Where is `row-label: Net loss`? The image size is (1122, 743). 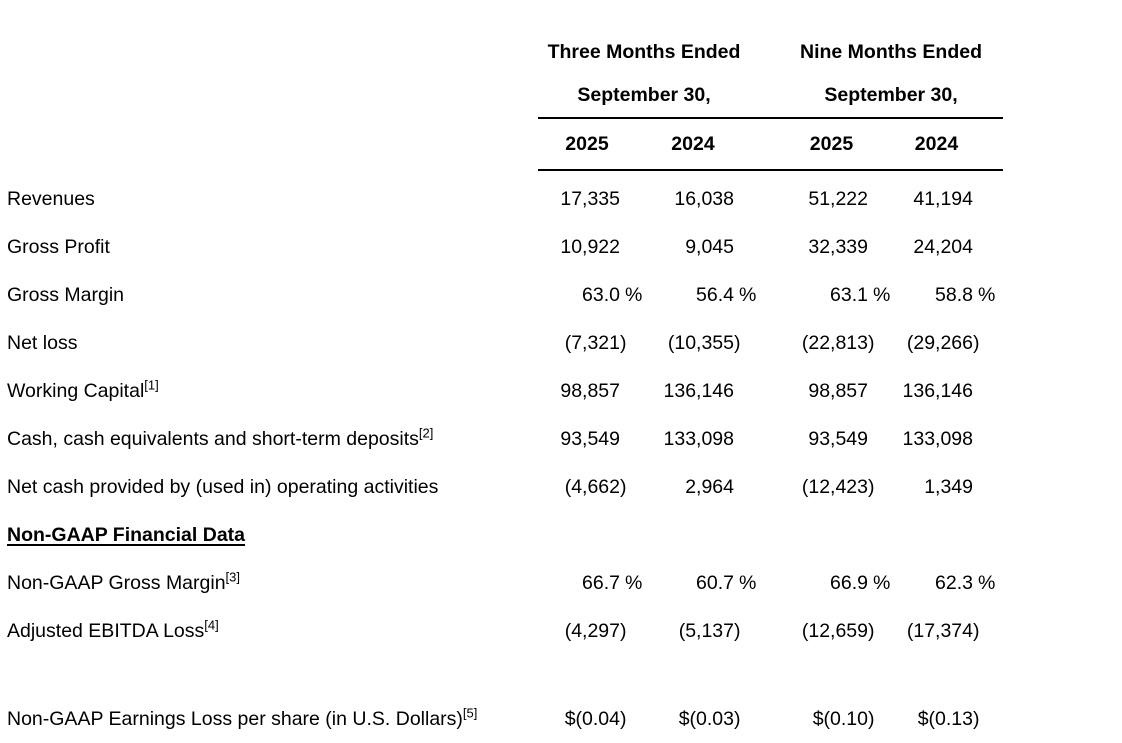 row-label: Net loss is located at coordinates (272, 343).